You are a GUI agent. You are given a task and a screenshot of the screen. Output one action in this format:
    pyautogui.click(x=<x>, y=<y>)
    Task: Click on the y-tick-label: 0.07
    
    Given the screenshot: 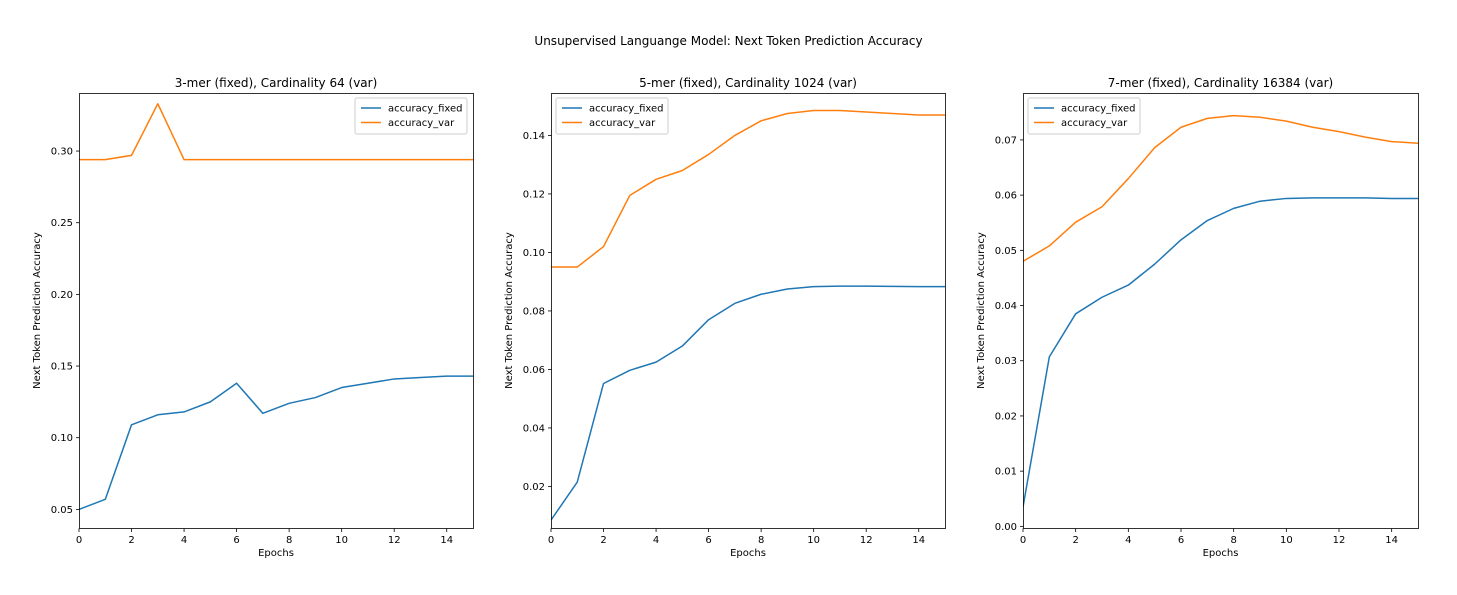 What is the action you would take?
    pyautogui.click(x=1006, y=140)
    